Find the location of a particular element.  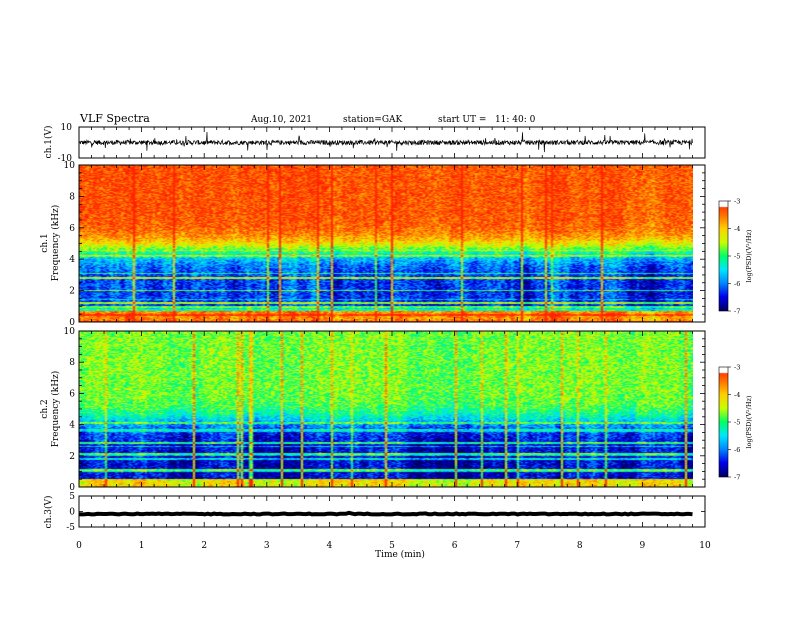

ch3-ytick-label: -5 is located at coordinates (70, 528).